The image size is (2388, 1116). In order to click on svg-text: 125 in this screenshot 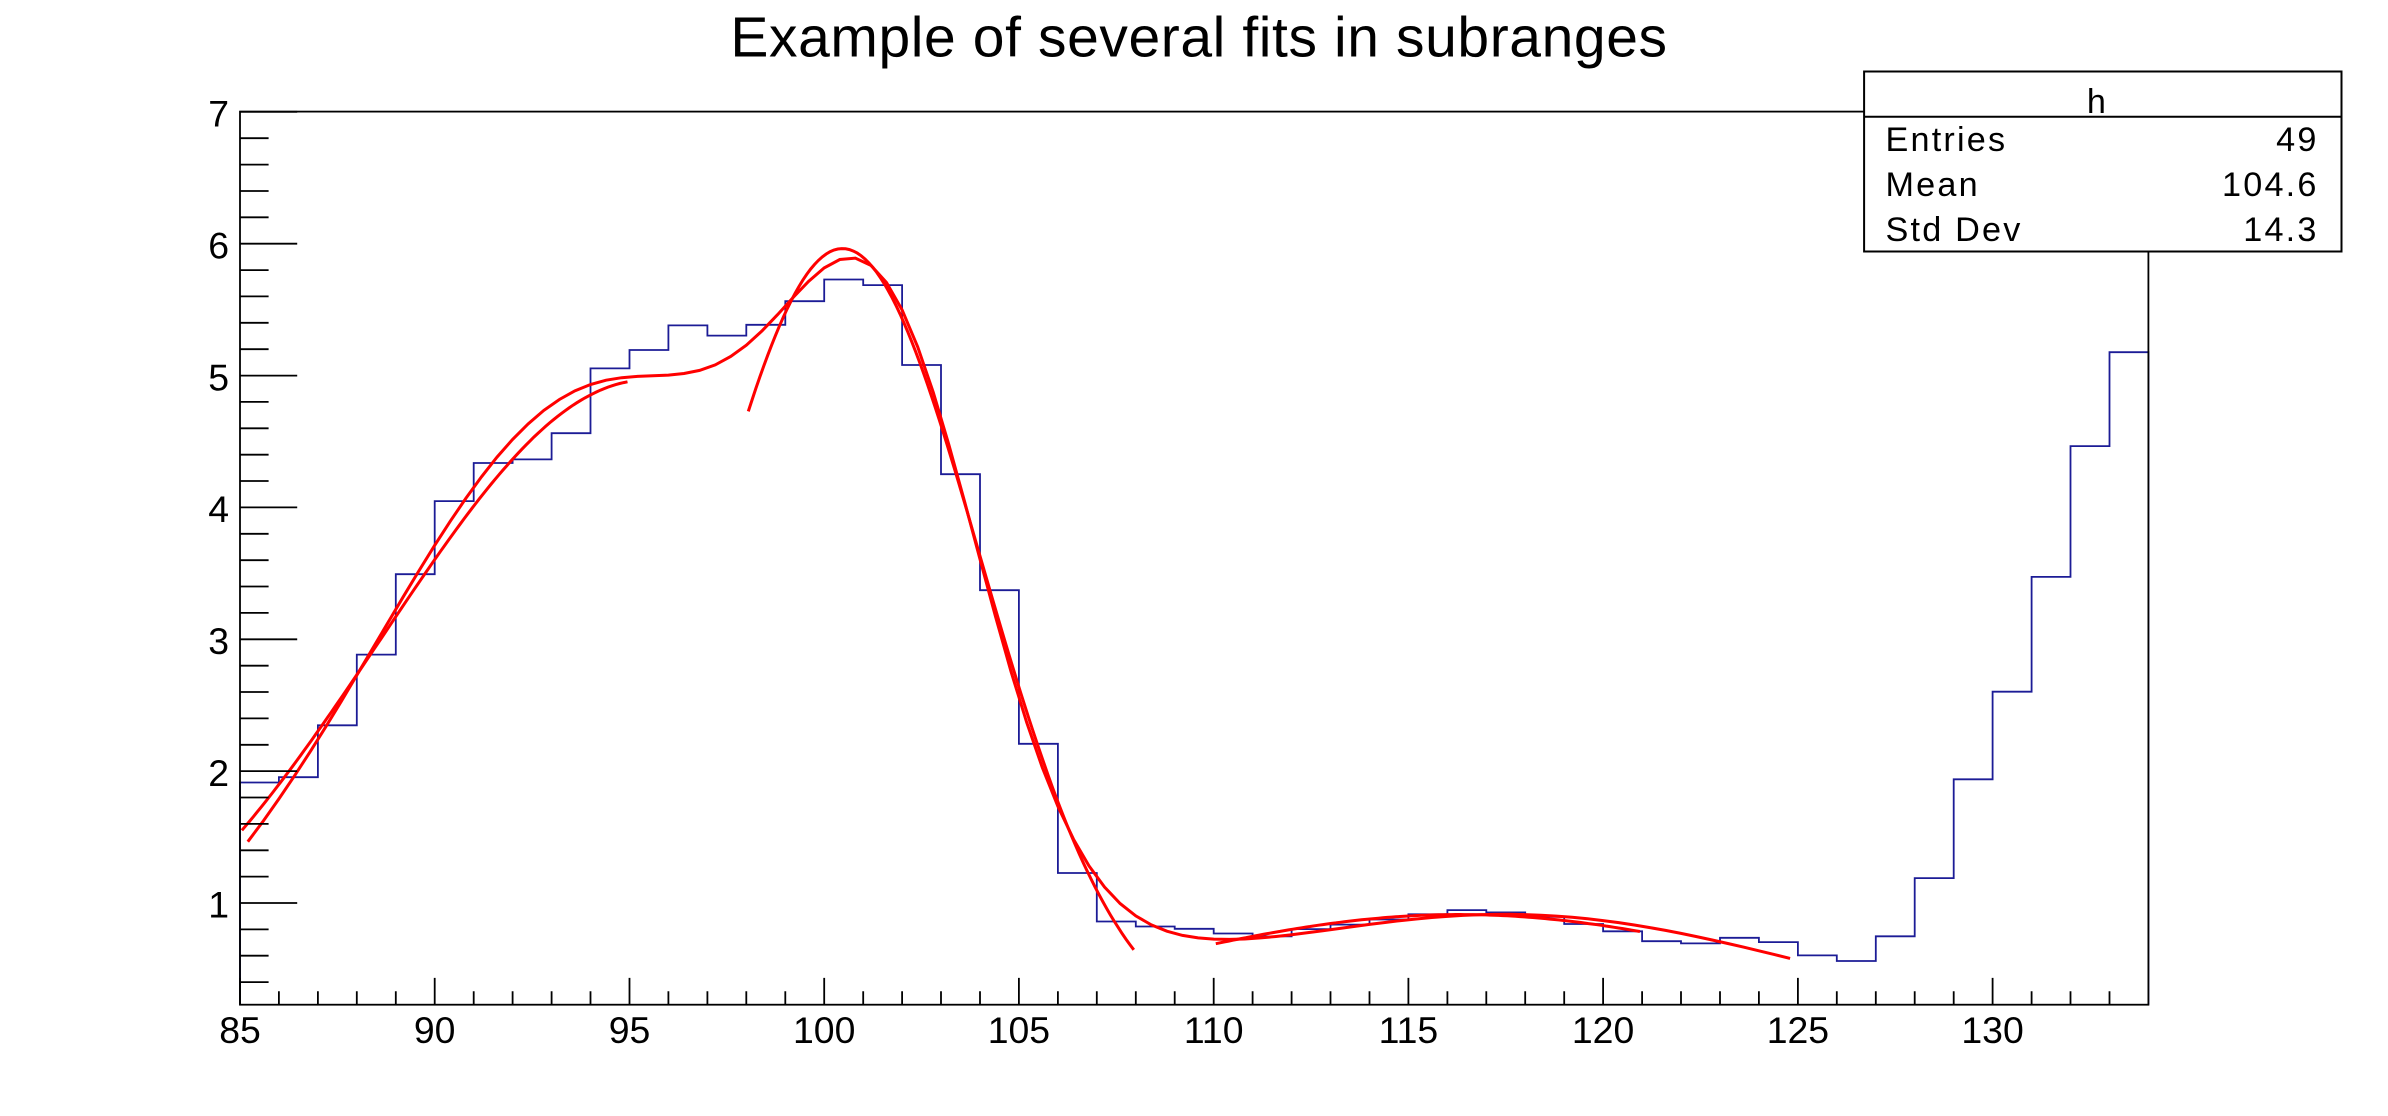, I will do `click(1798, 1030)`.